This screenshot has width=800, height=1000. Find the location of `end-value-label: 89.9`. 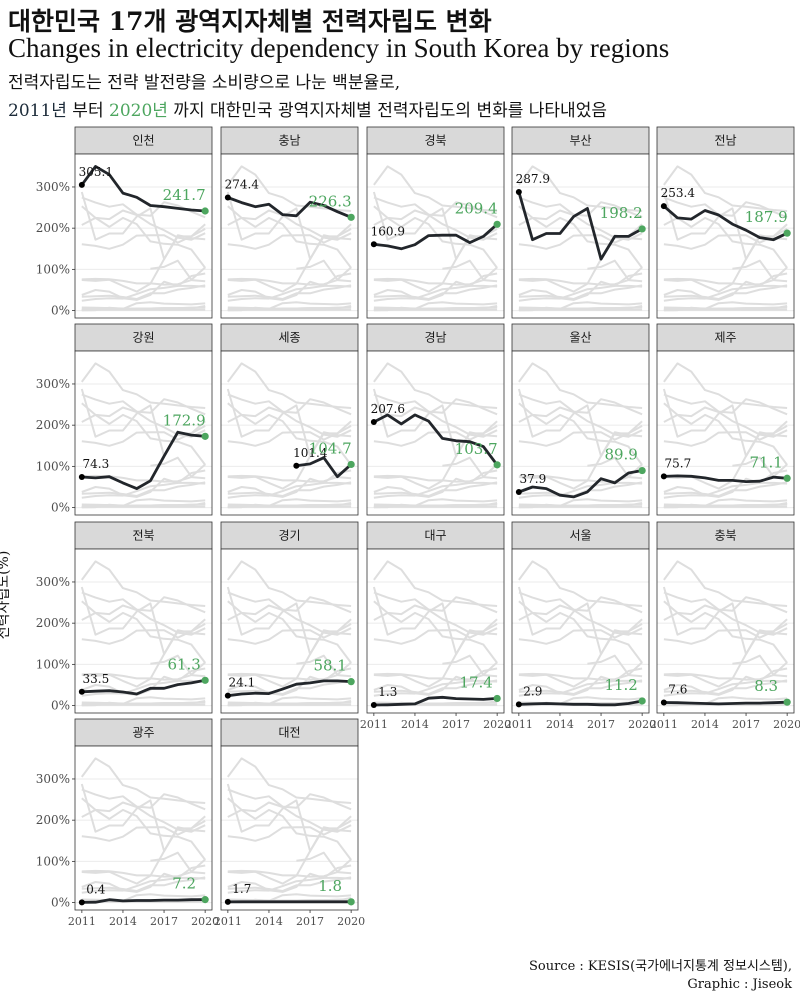

end-value-label: 89.9 is located at coordinates (620, 455).